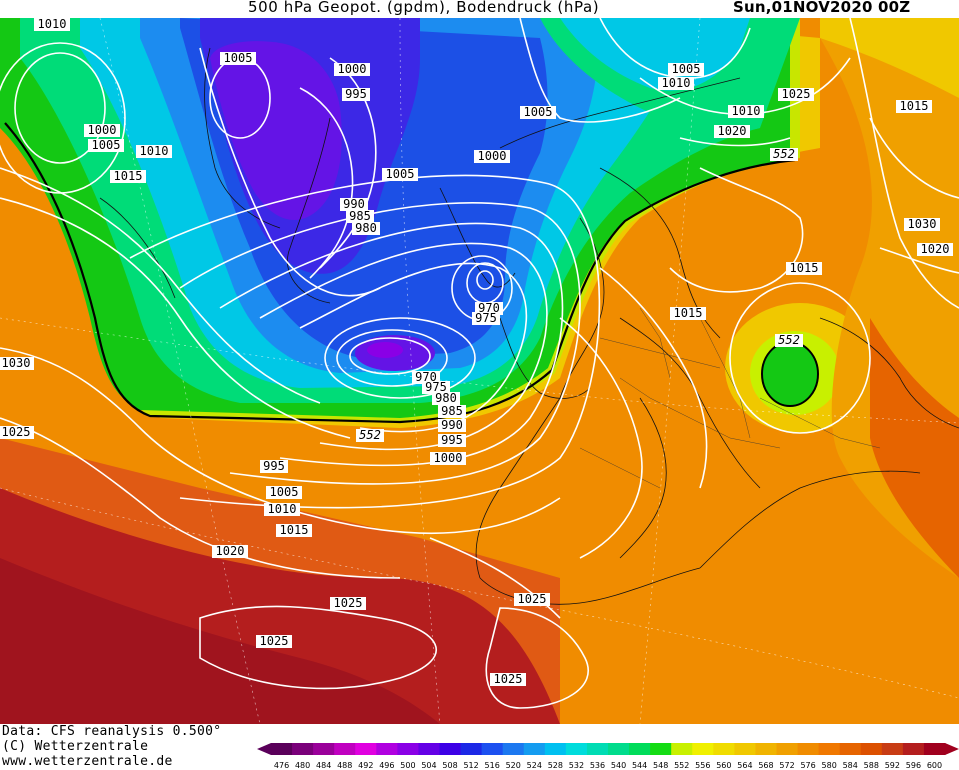  What do you see at coordinates (428, 765) in the screenshot?
I see `legend-tick-label: 504` at bounding box center [428, 765].